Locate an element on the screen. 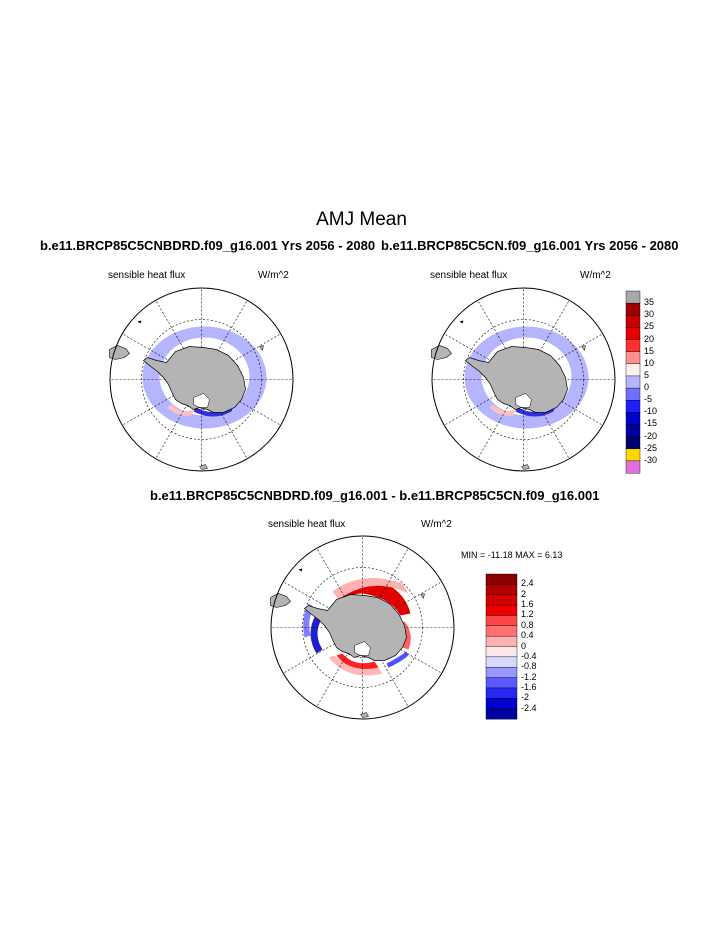  diff-colorbar-label: -0.8 is located at coordinates (529, 666).